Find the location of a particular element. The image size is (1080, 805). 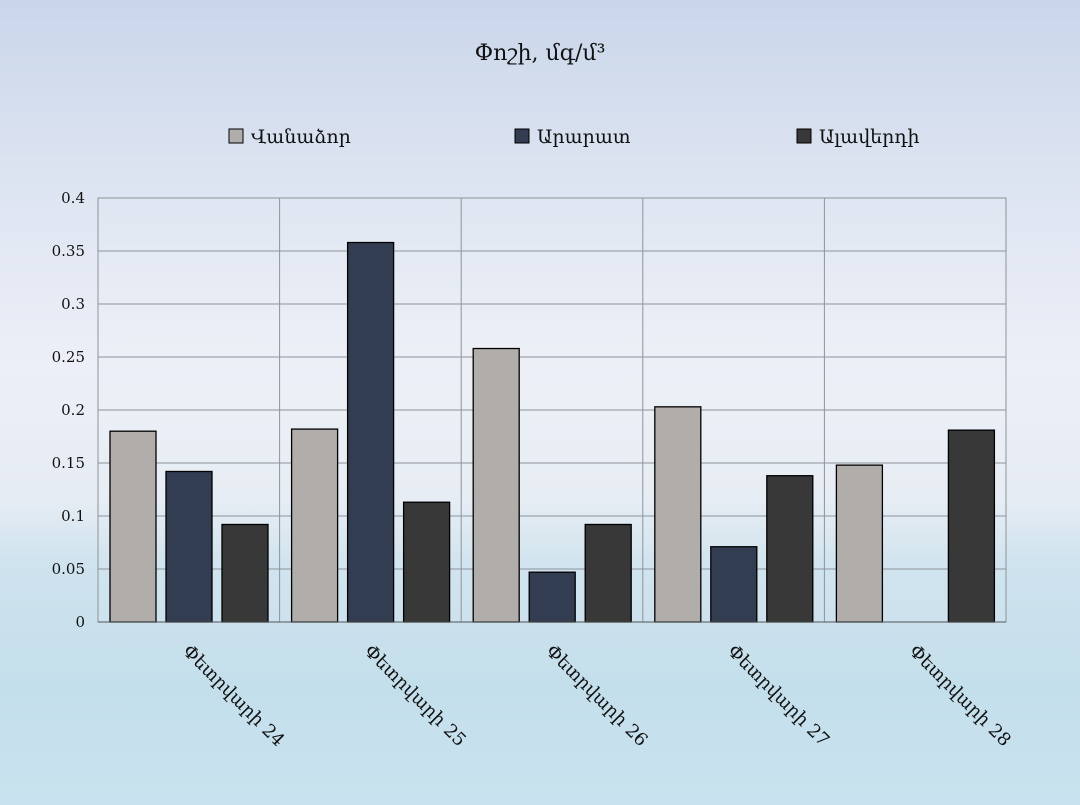

y-tick-label: 0.25 is located at coordinates (68, 357).